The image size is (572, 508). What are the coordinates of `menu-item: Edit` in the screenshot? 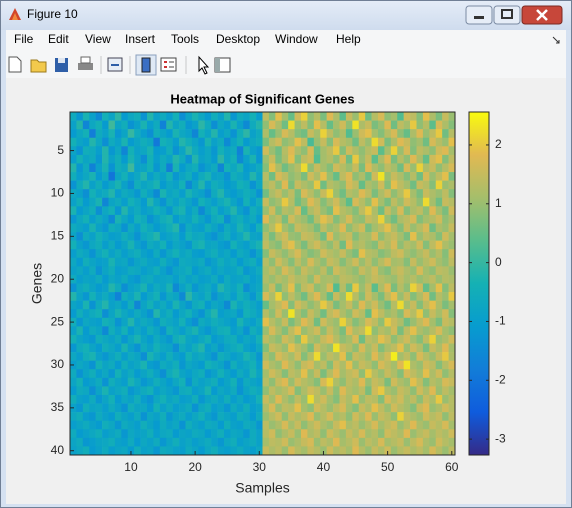 It's located at (58, 39).